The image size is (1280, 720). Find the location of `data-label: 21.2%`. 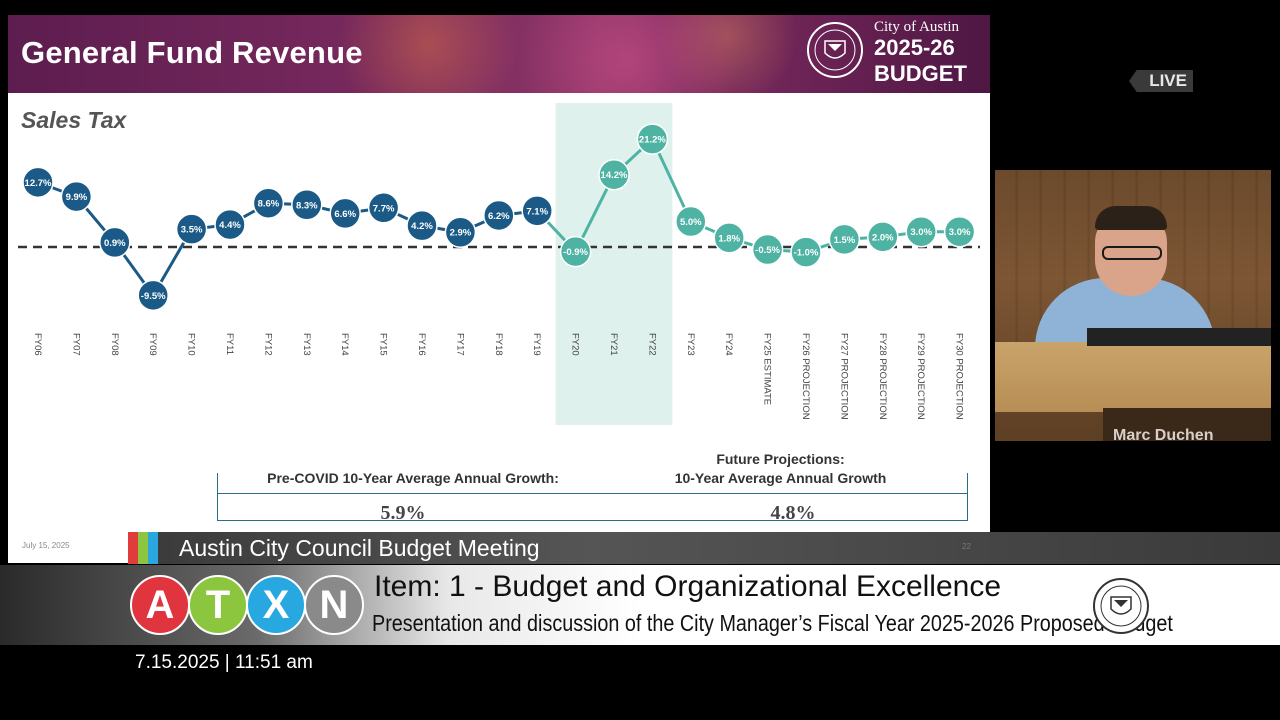

data-label: 21.2% is located at coordinates (652, 140).